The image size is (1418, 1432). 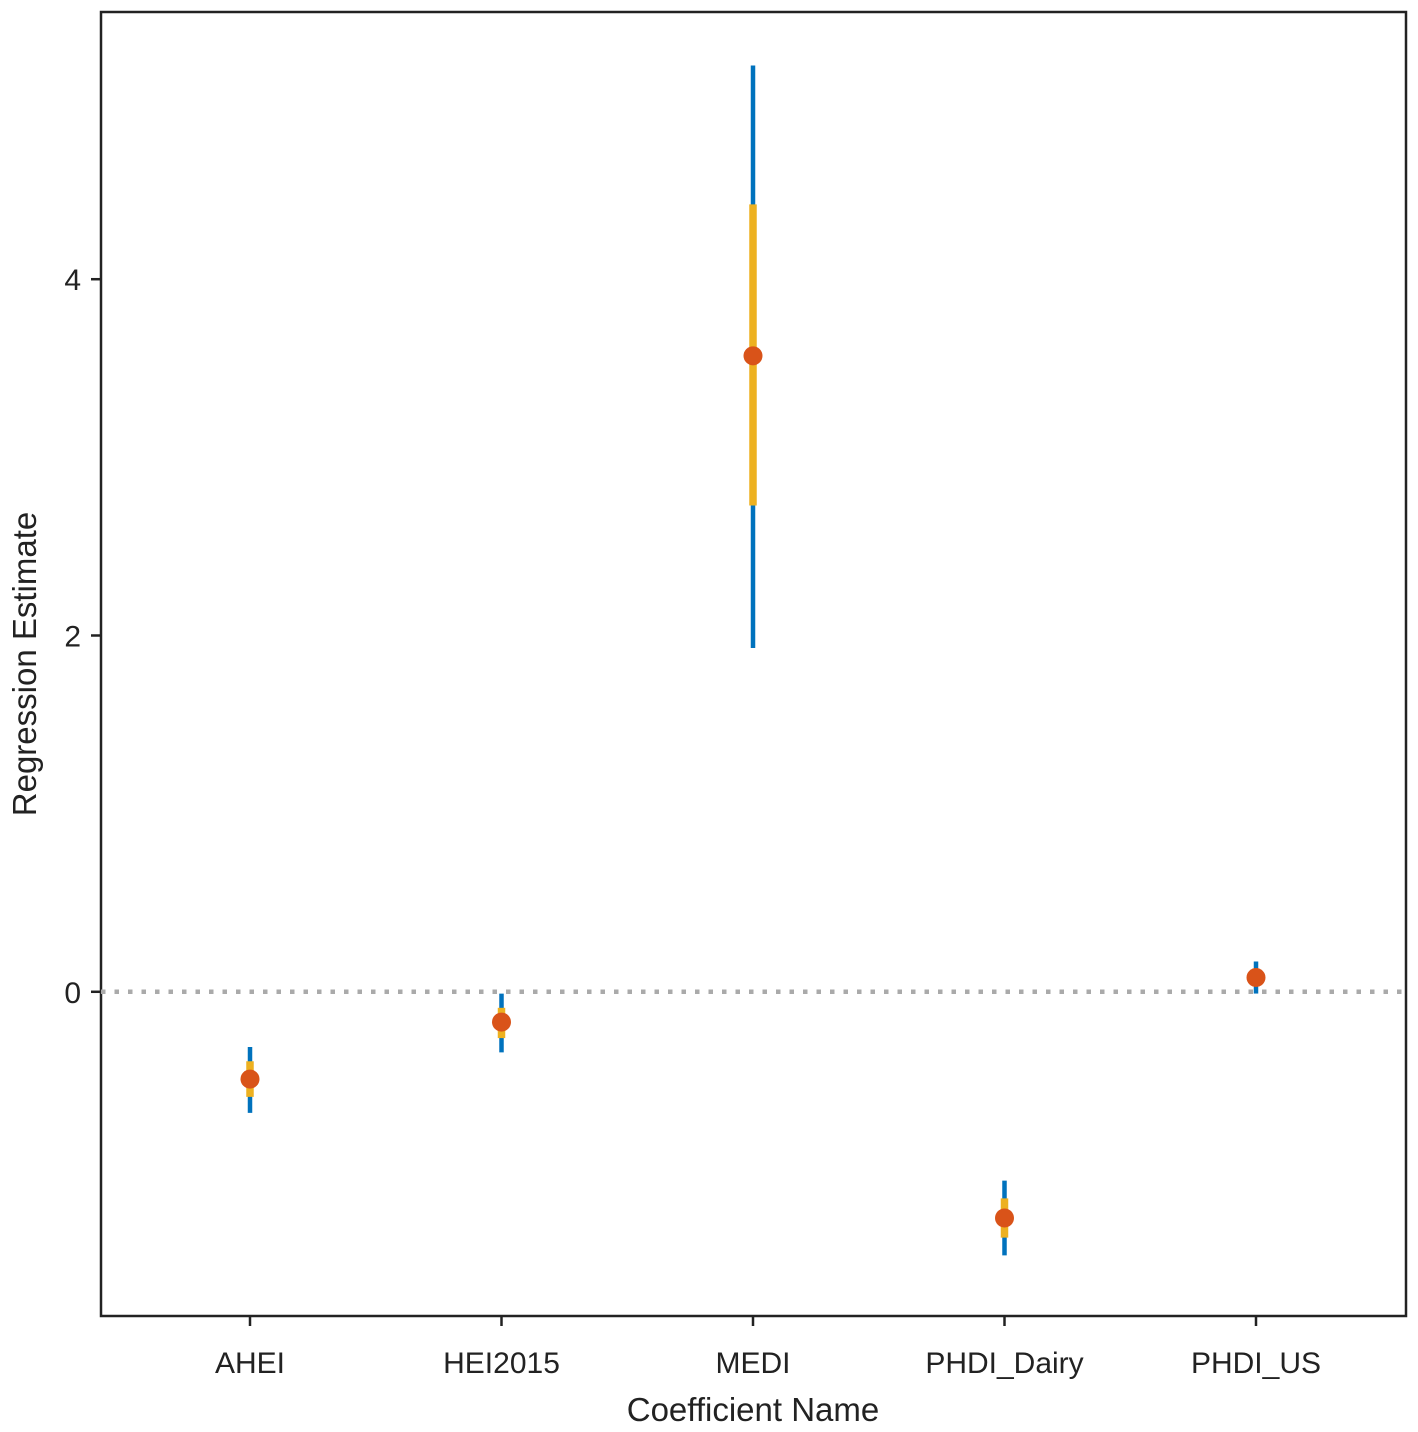 I want to click on y-axis-title: Regression Estimate, so click(x=24, y=664).